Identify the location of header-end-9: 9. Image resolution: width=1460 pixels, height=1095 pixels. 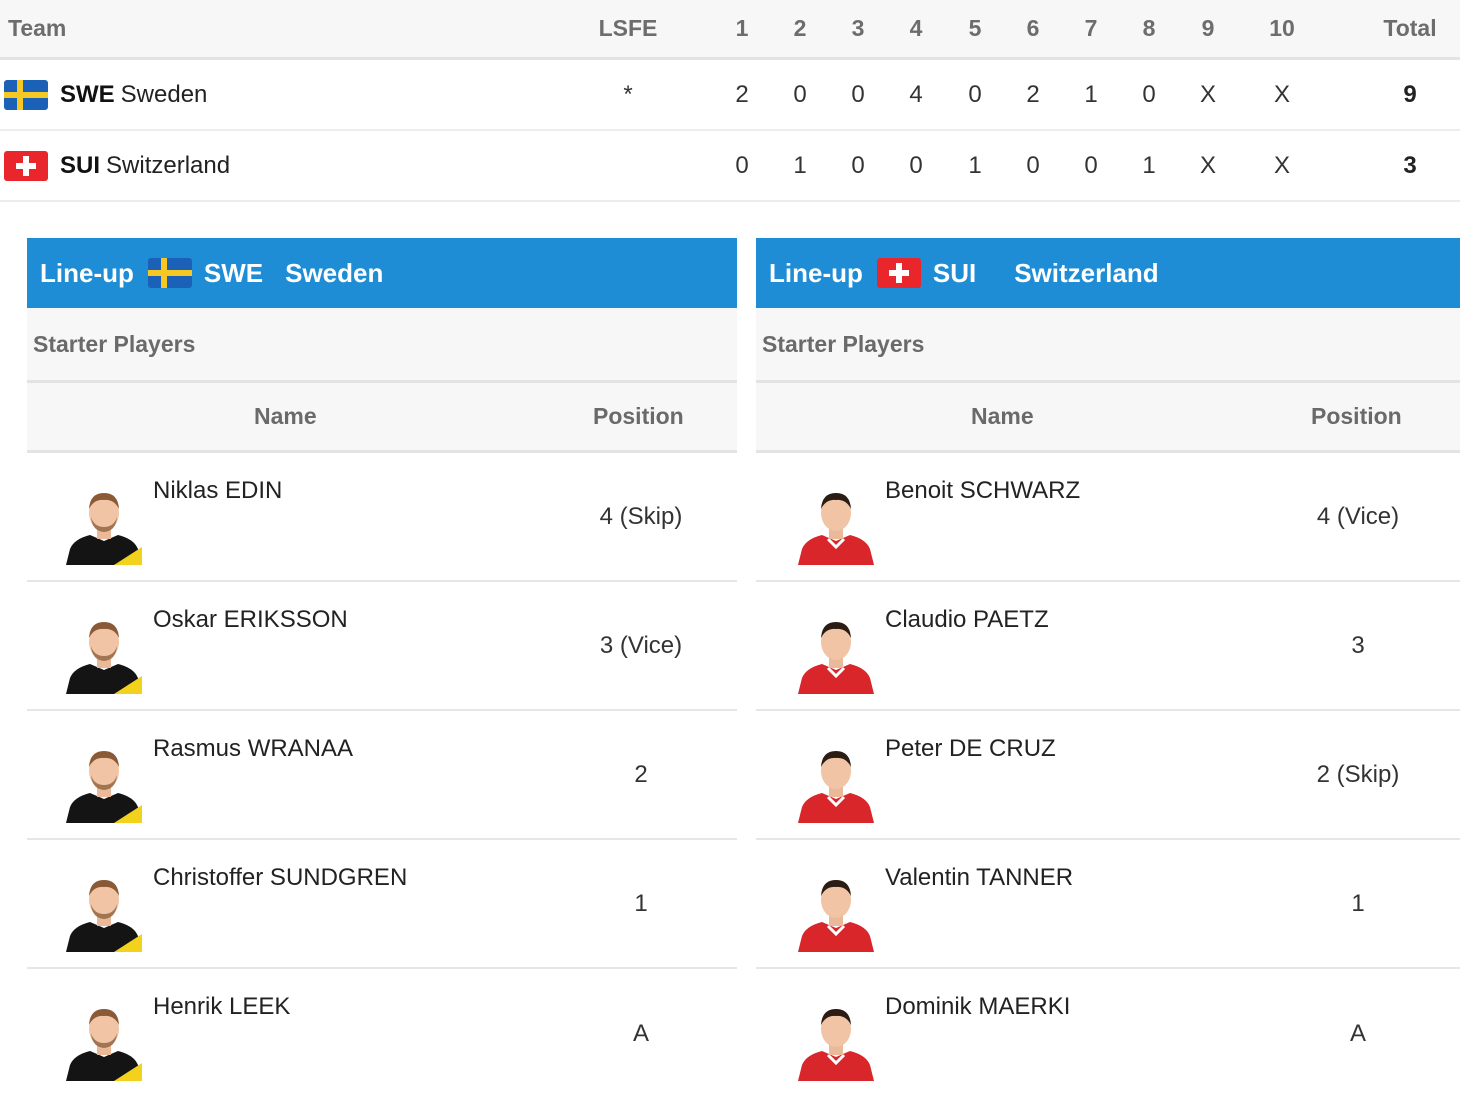
(1208, 28).